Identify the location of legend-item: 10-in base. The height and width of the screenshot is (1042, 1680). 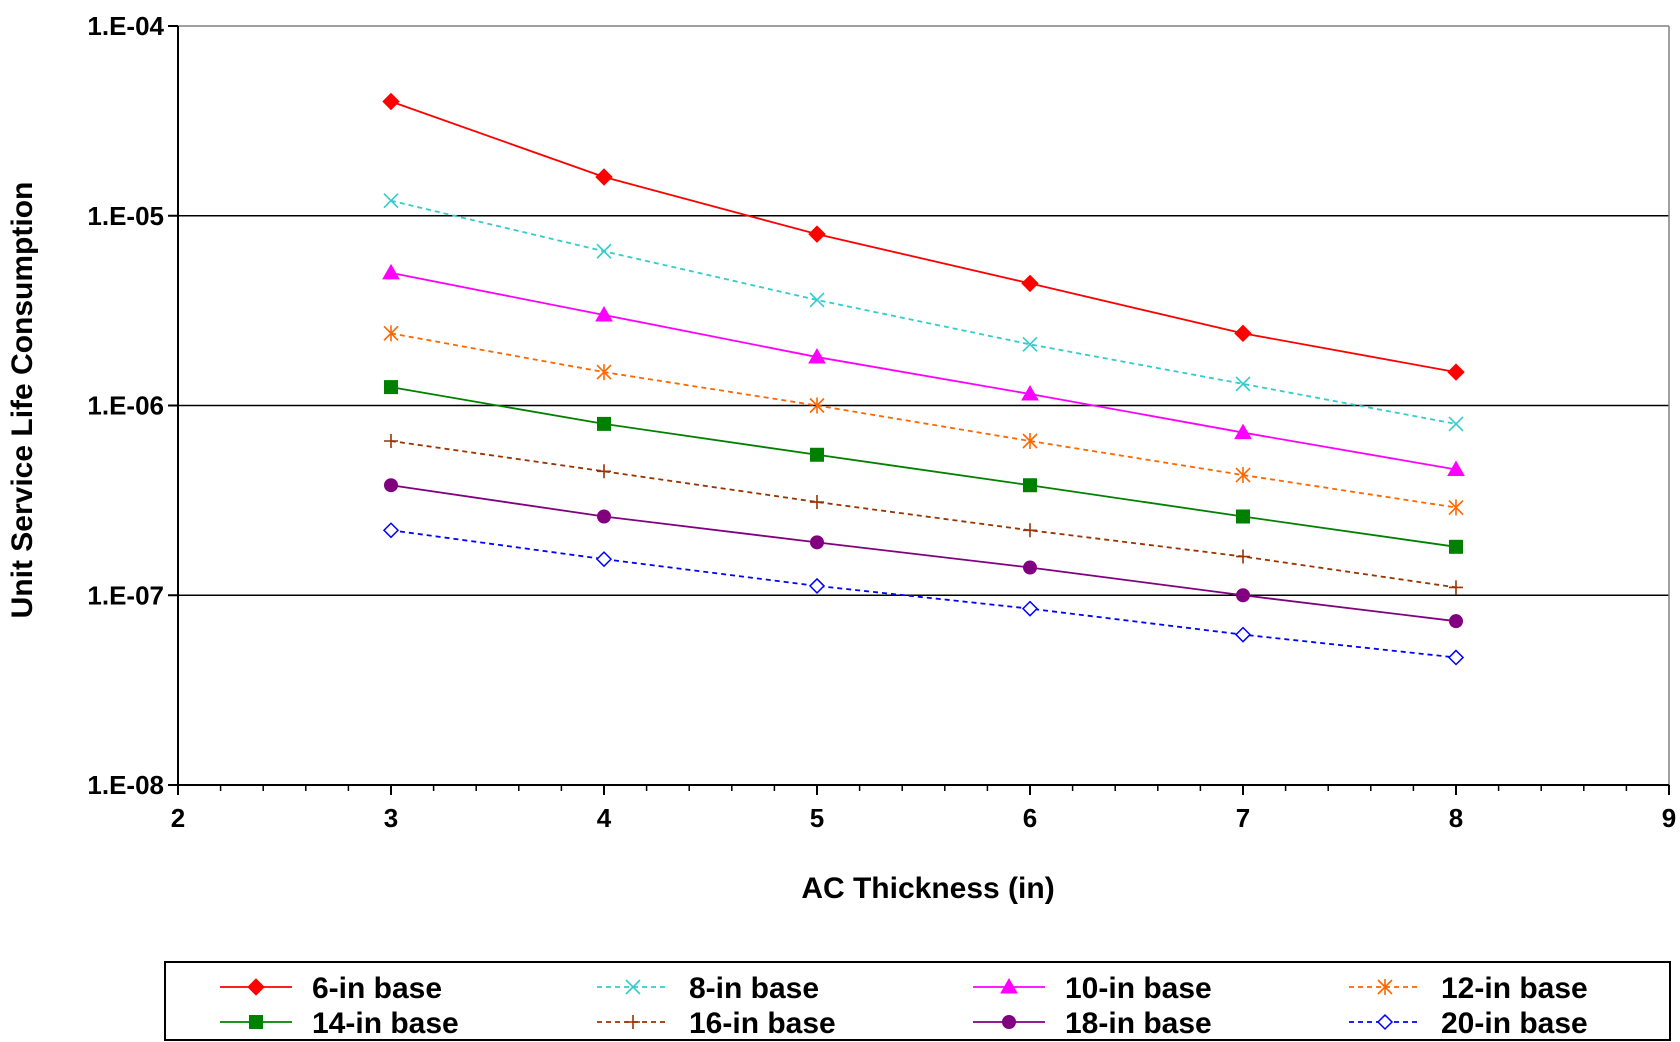
(1092, 988).